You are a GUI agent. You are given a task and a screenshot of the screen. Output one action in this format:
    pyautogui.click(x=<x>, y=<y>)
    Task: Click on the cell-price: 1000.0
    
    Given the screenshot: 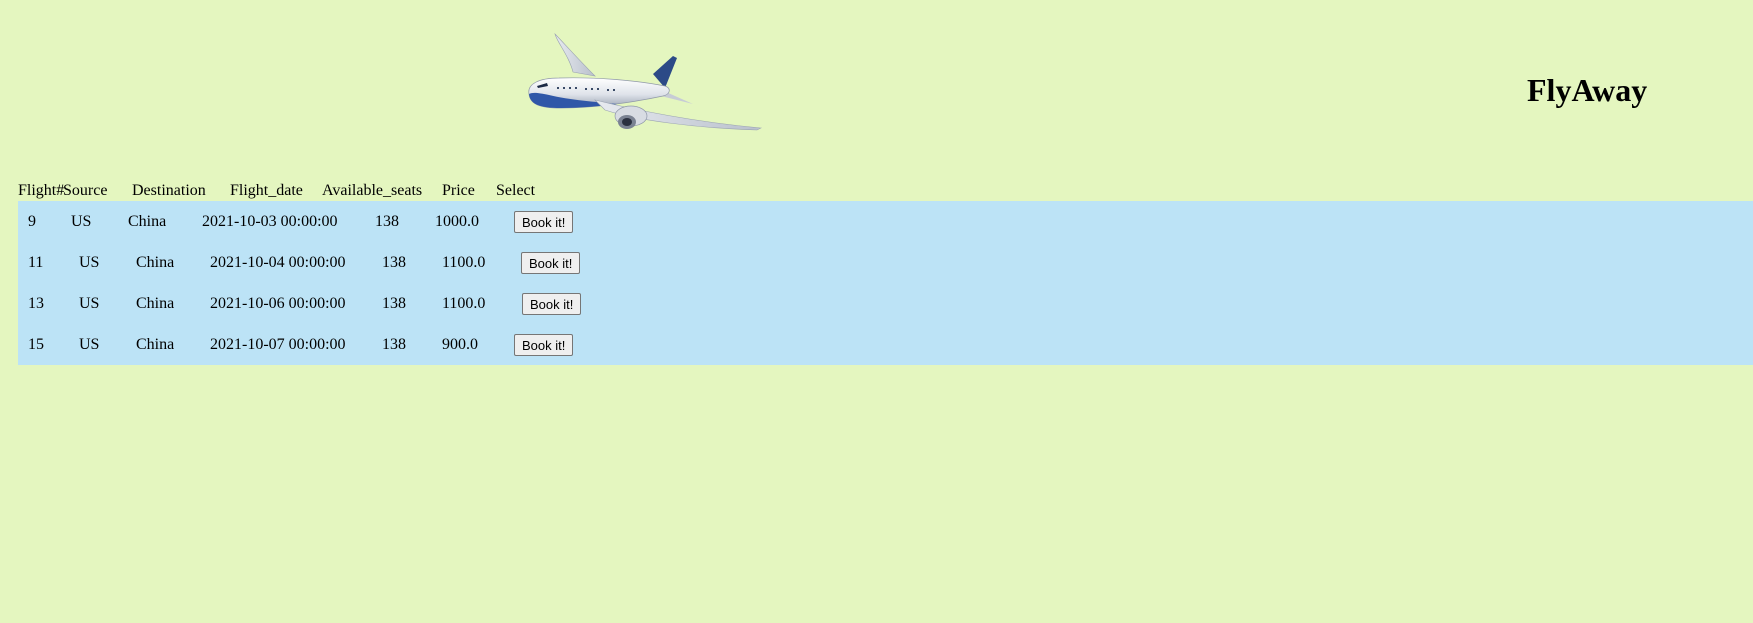 What is the action you would take?
    pyautogui.click(x=457, y=221)
    